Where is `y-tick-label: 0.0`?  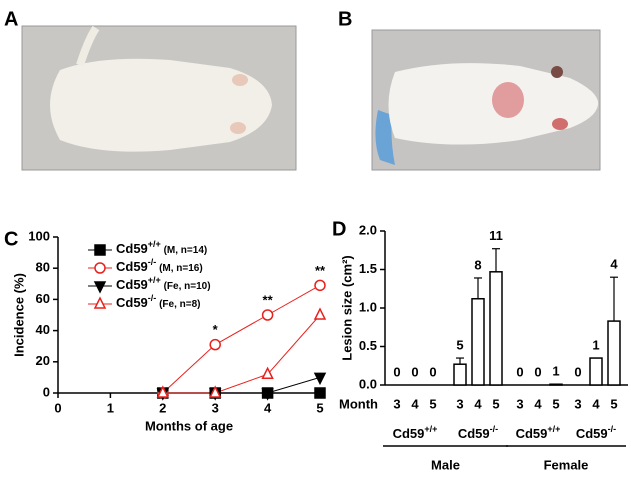
y-tick-label: 0.0 is located at coordinates (368, 383).